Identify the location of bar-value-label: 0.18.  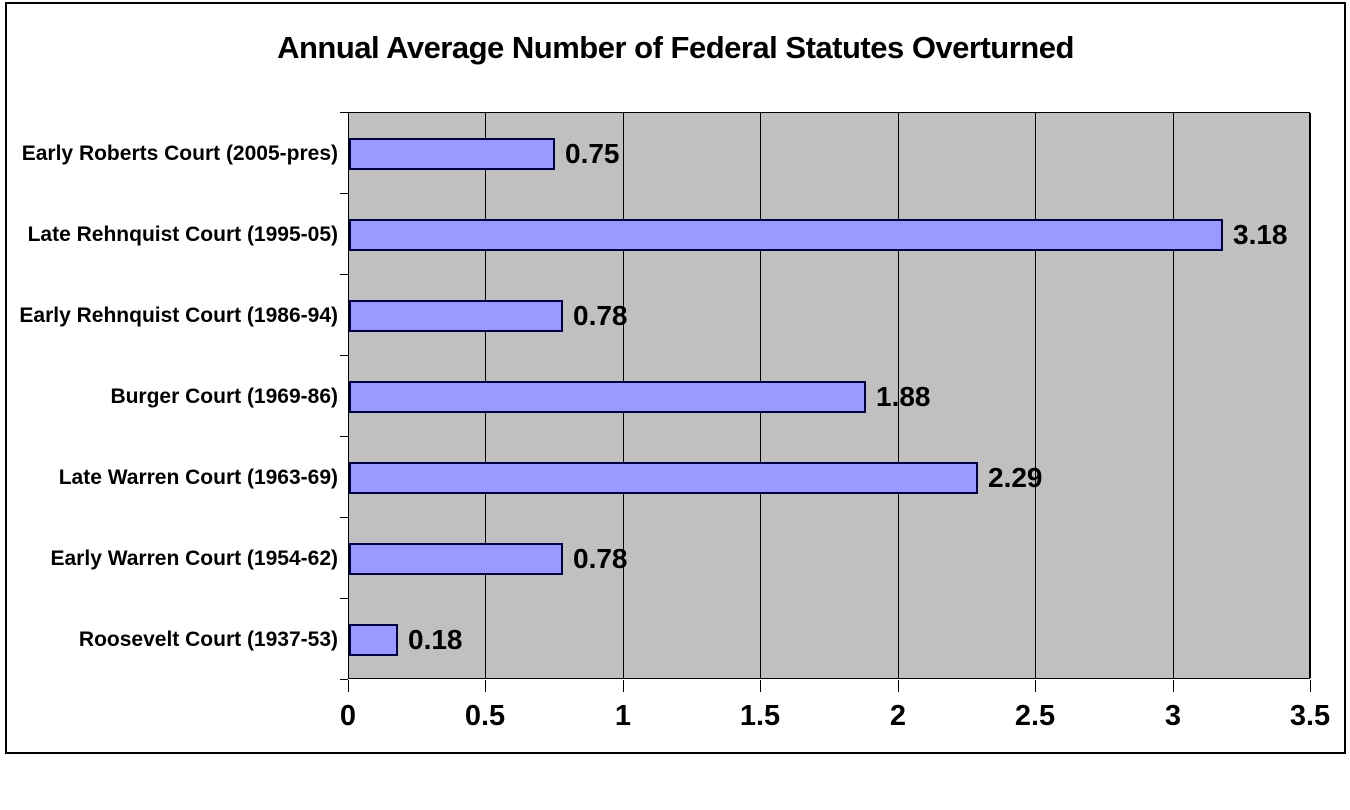
(435, 639).